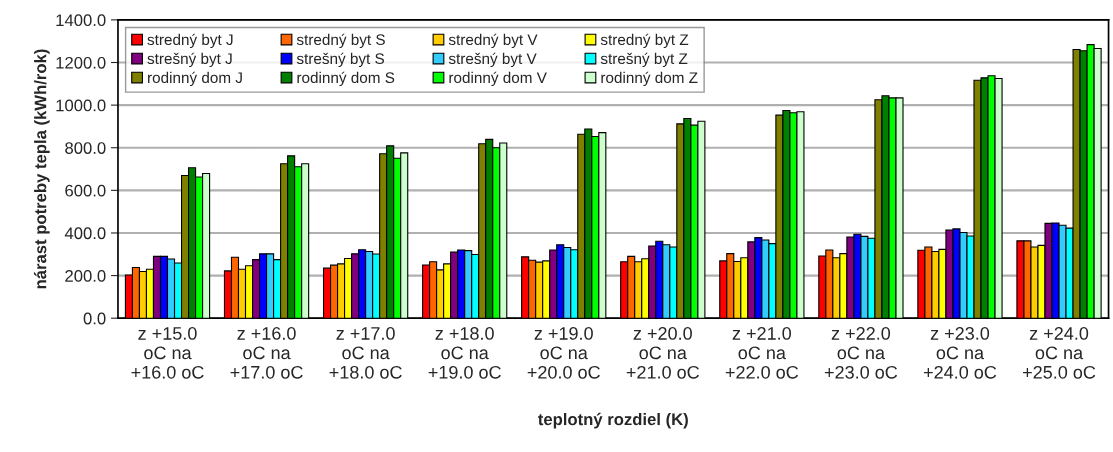  I want to click on y-tick-label: 600.0, so click(85, 190).